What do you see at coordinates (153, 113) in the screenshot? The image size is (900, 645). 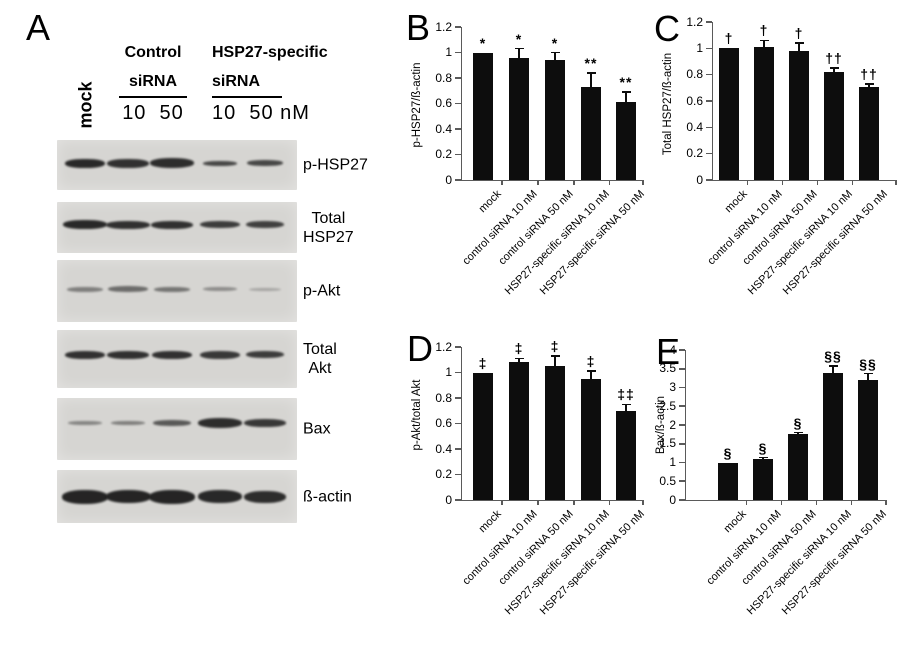 I see `control-group-doses: 10 50` at bounding box center [153, 113].